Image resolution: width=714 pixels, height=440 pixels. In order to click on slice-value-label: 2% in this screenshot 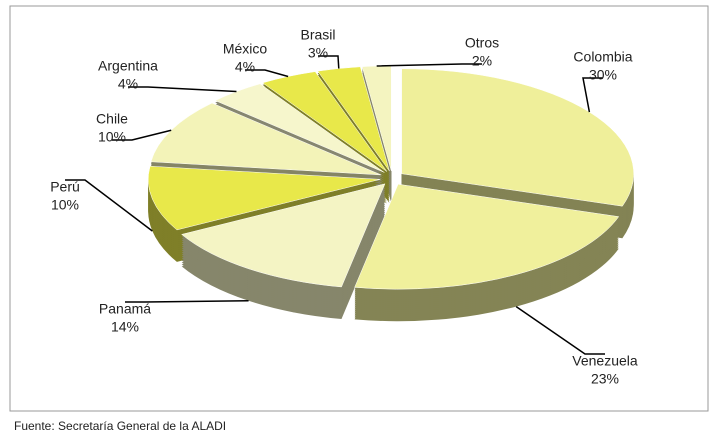, I will do `click(482, 61)`.